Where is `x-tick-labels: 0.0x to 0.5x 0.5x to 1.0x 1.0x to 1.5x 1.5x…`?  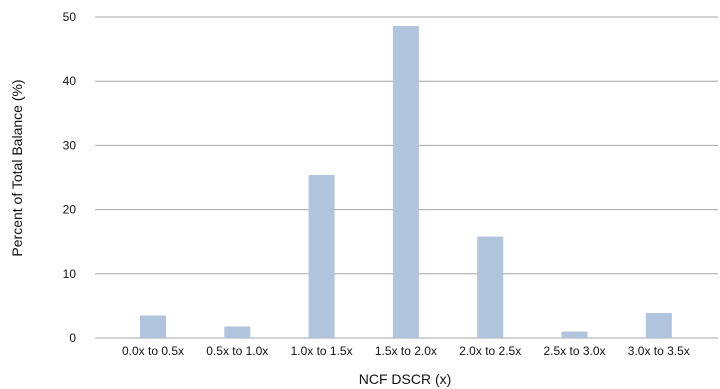 x-tick-labels: 0.0x to 0.5x 0.5x to 1.0x 1.0x to 1.5x 1.5x… is located at coordinates (406, 351).